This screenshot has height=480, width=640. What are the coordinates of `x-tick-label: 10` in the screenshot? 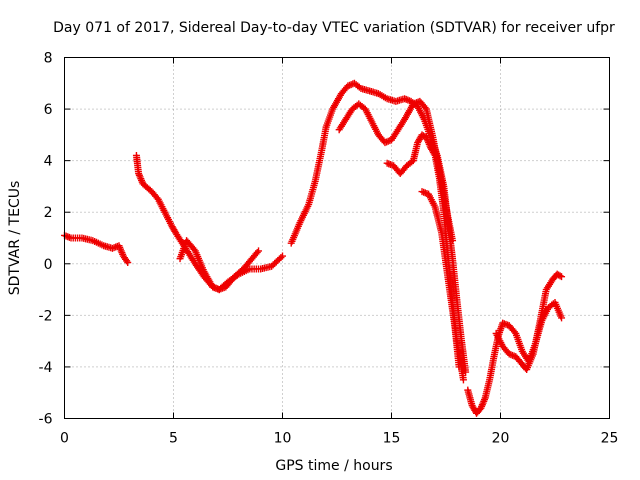 It's located at (283, 439).